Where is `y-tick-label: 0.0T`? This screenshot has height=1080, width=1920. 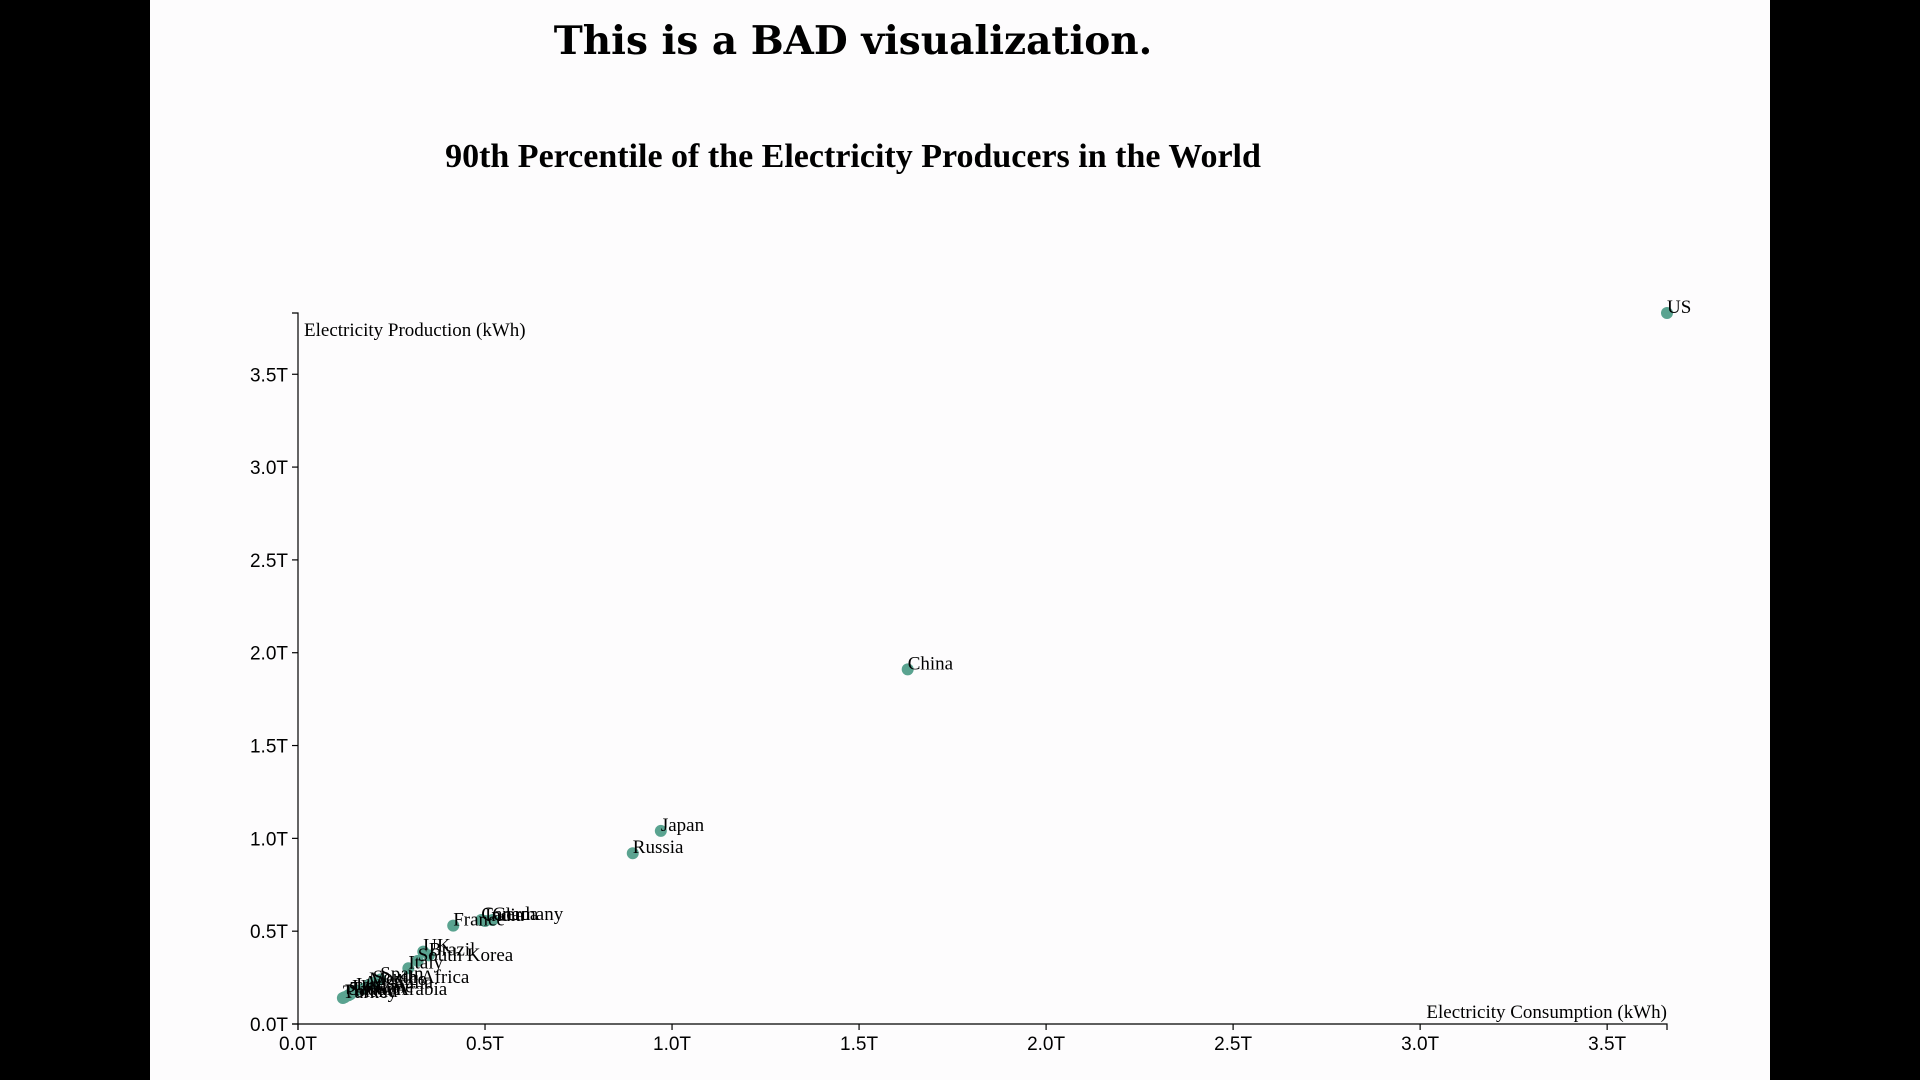 y-tick-label: 0.0T is located at coordinates (269, 1025).